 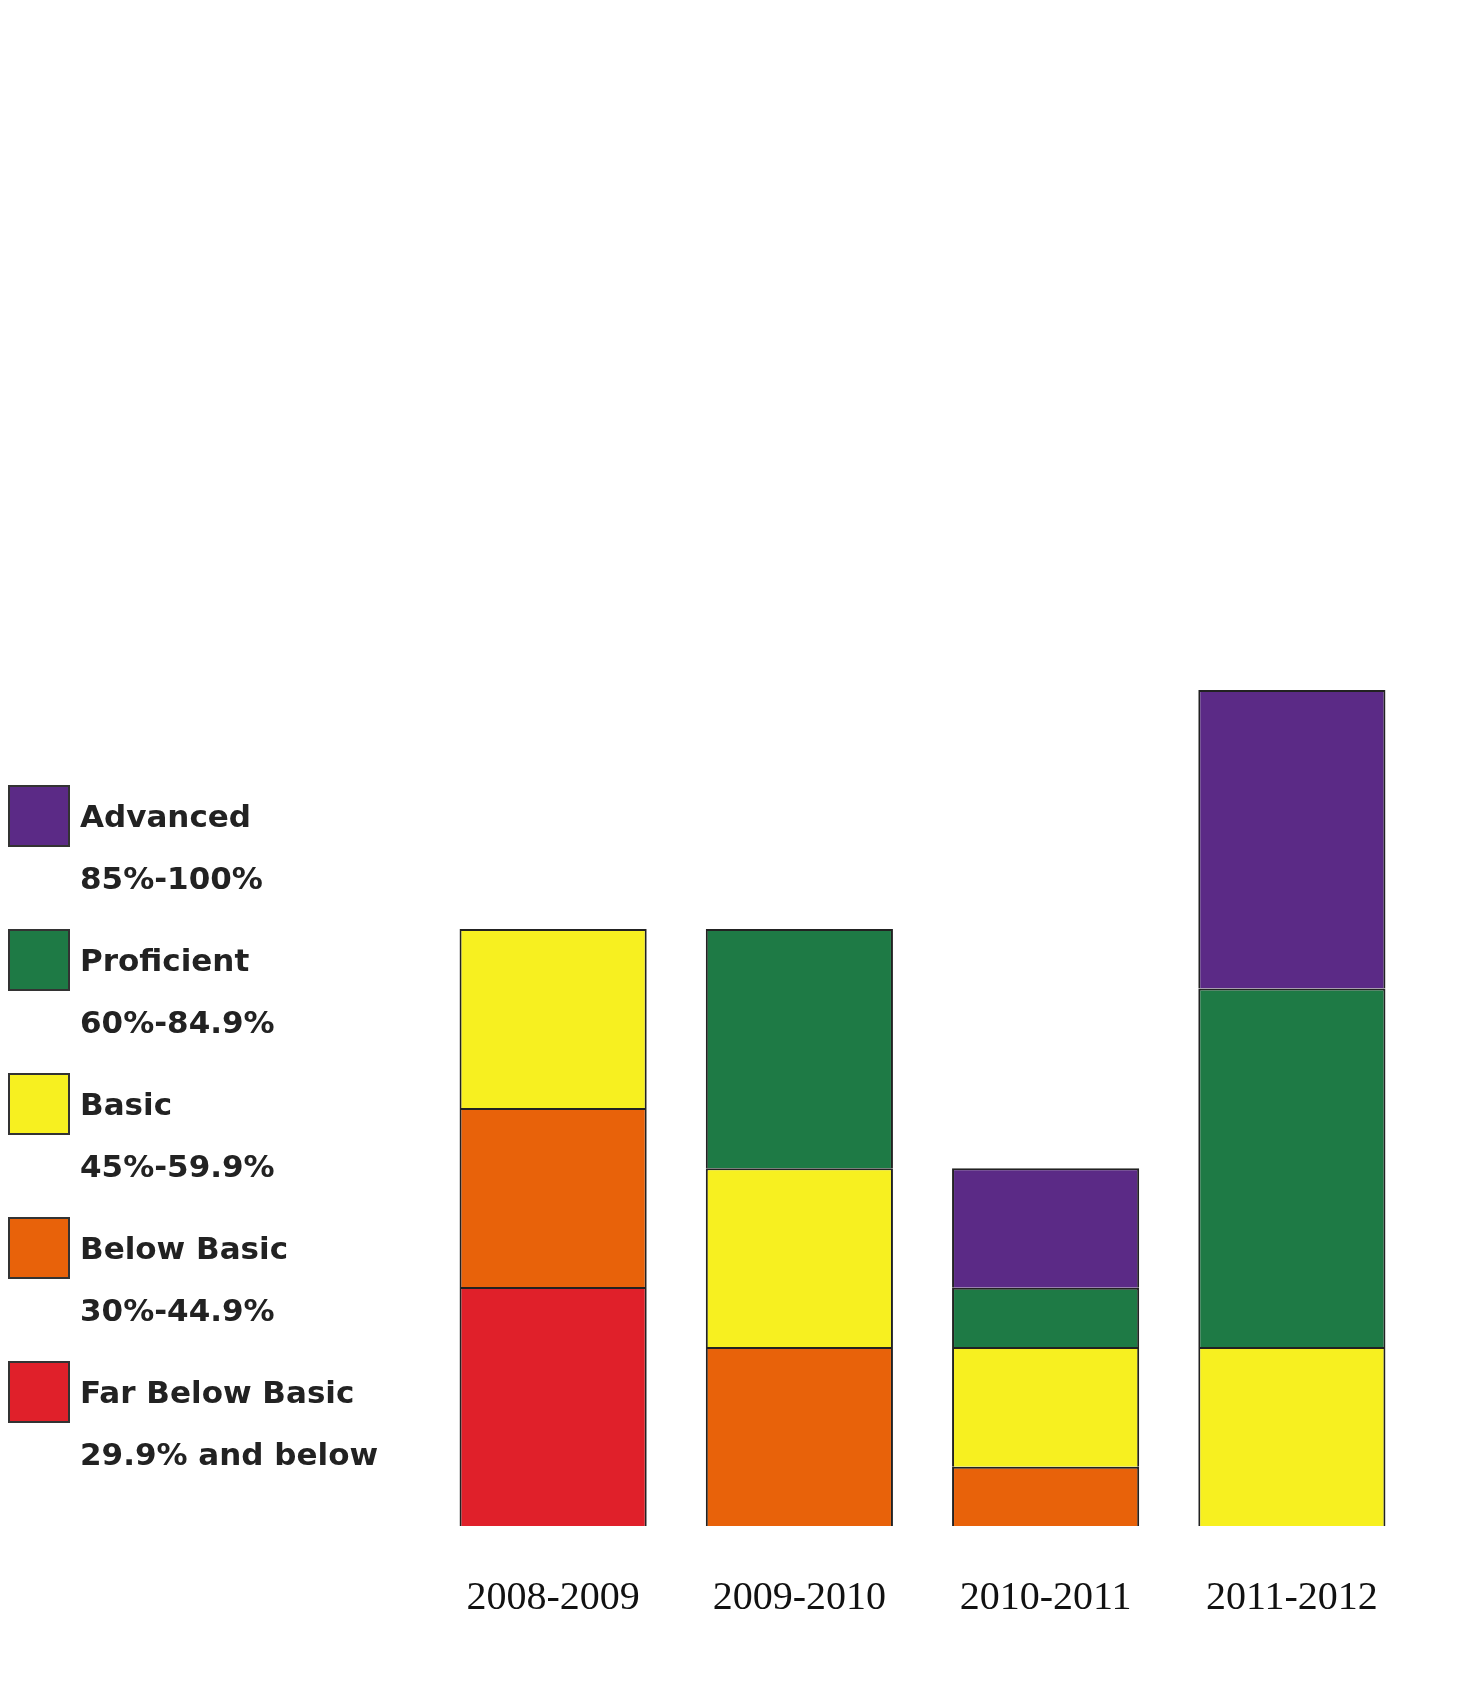 What do you see at coordinates (1045, 1595) in the screenshot?
I see `x-tick-label: 2010-2011` at bounding box center [1045, 1595].